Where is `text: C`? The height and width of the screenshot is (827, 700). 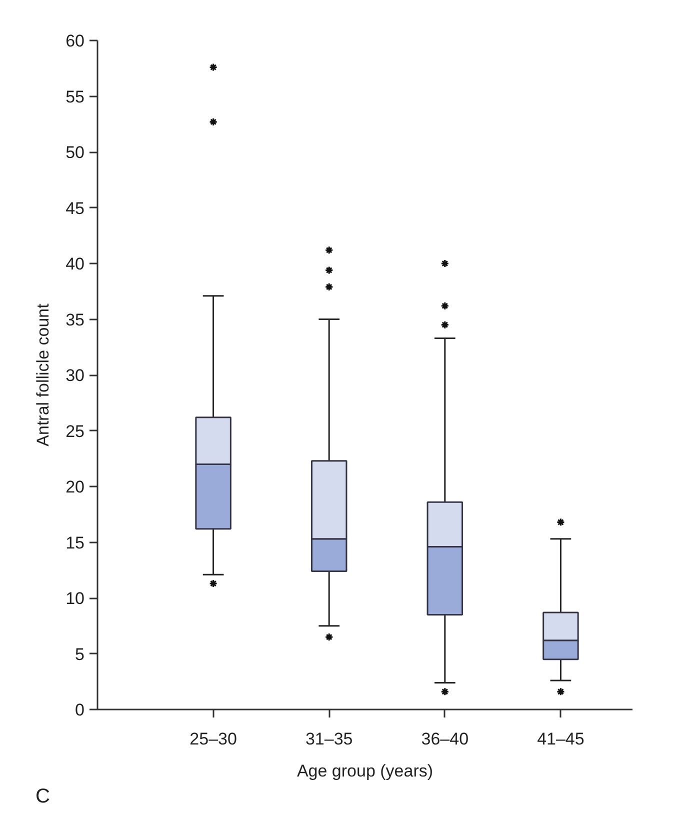
text: C is located at coordinates (43, 797).